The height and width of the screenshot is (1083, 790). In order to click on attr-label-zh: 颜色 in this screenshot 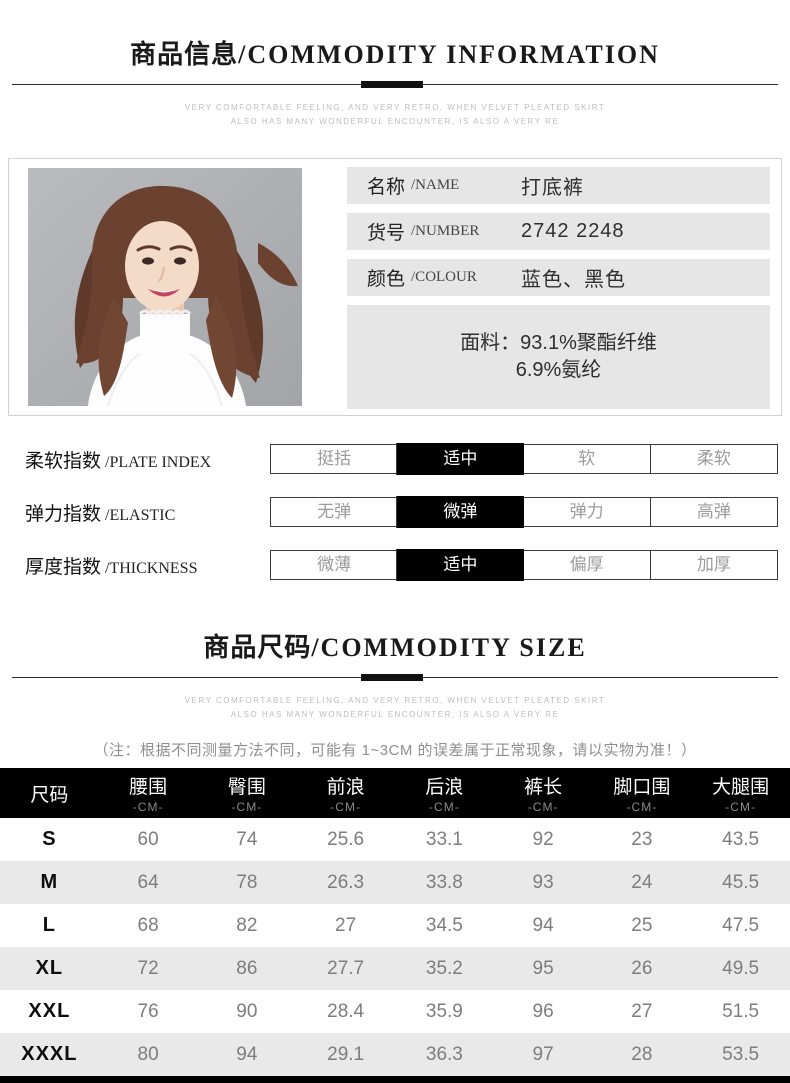, I will do `click(386, 279)`.